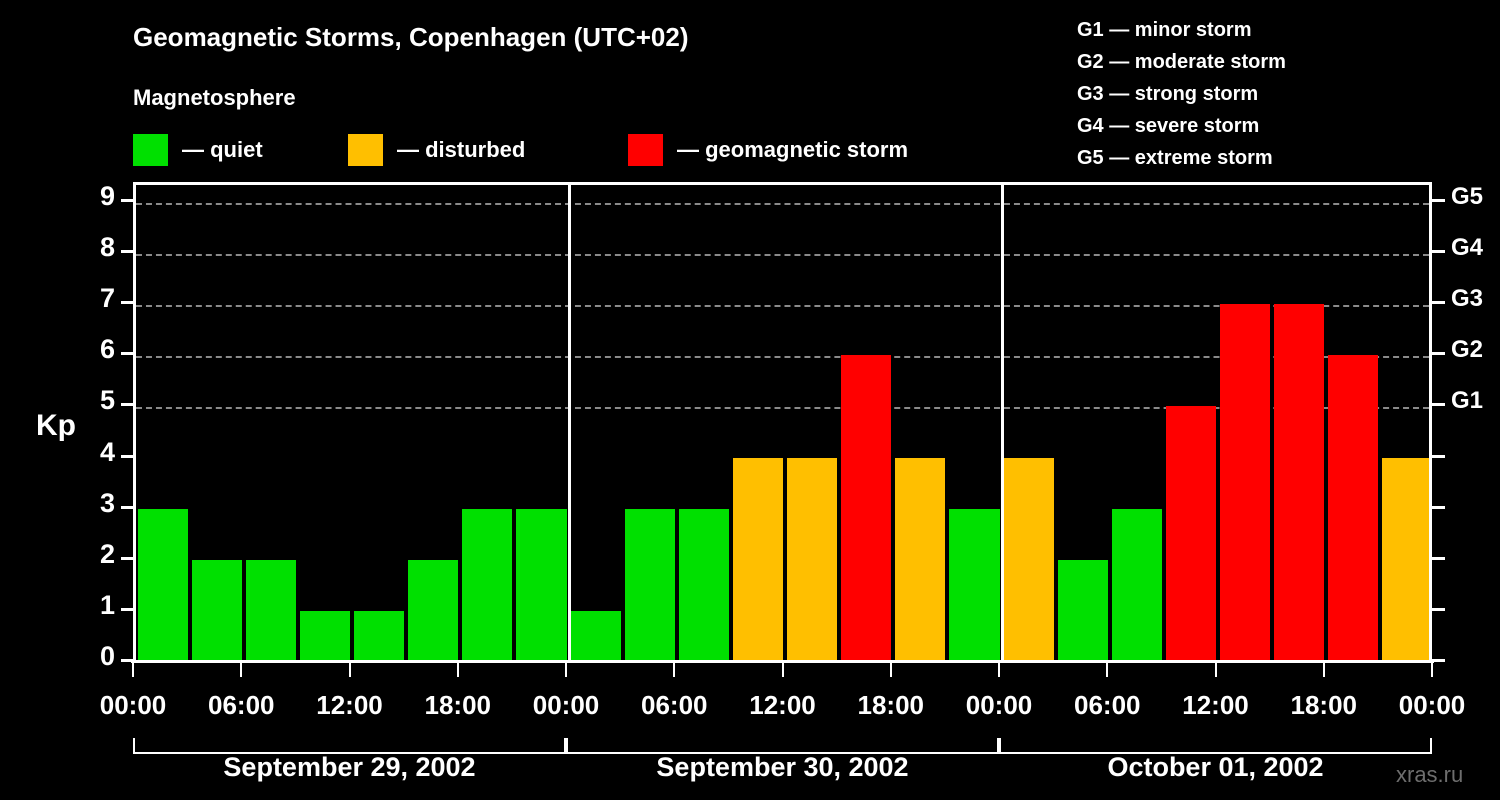  Describe the element at coordinates (222, 149) in the screenshot. I see `legend-label: — quiet` at that location.